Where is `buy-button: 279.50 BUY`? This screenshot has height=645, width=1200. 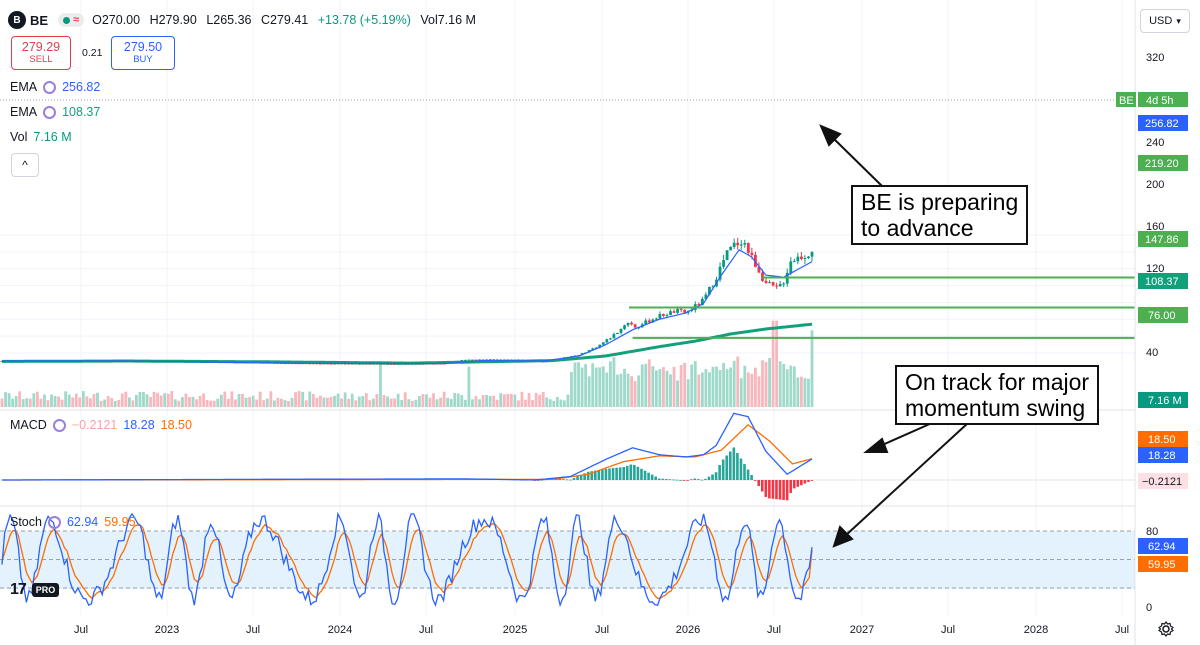 buy-button: 279.50 BUY is located at coordinates (143, 53).